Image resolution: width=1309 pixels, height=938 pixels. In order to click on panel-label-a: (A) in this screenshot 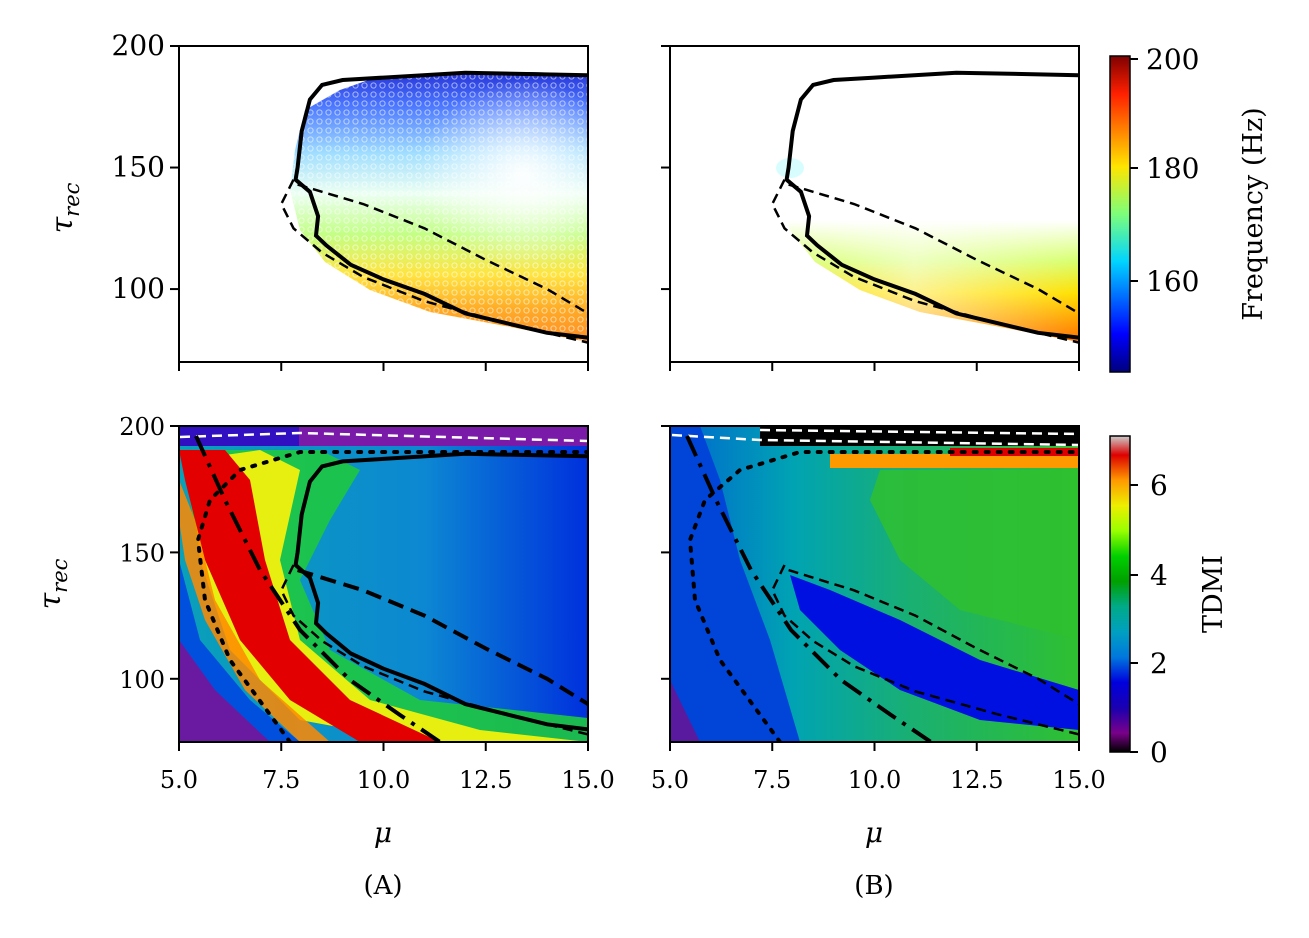, I will do `click(382, 886)`.